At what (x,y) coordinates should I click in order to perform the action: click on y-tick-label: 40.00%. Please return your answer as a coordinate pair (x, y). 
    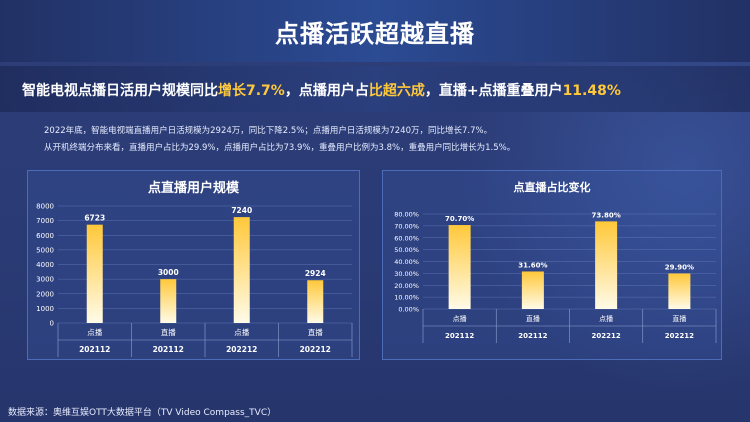
    Looking at the image, I should click on (406, 262).